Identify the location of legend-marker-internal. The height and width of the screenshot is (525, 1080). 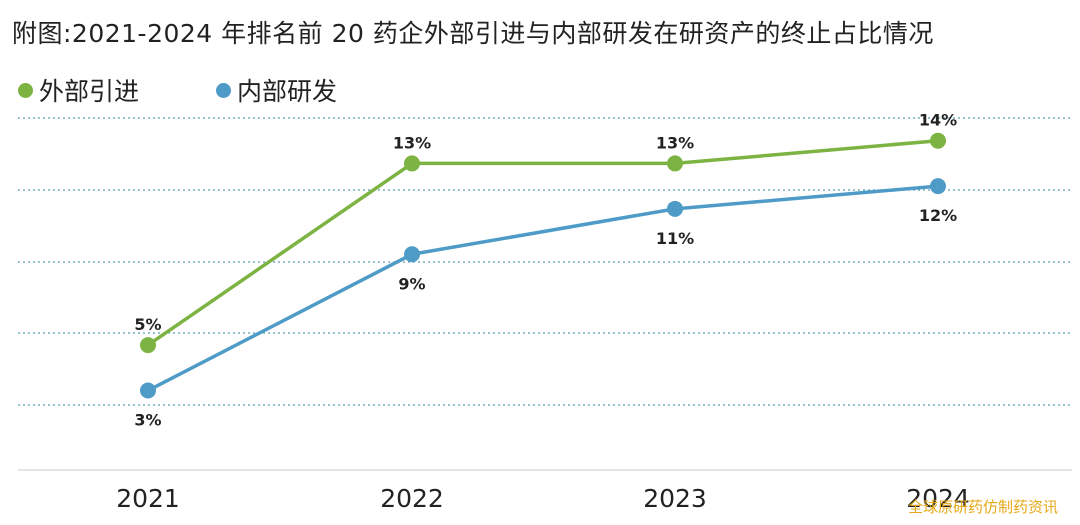
(223, 90).